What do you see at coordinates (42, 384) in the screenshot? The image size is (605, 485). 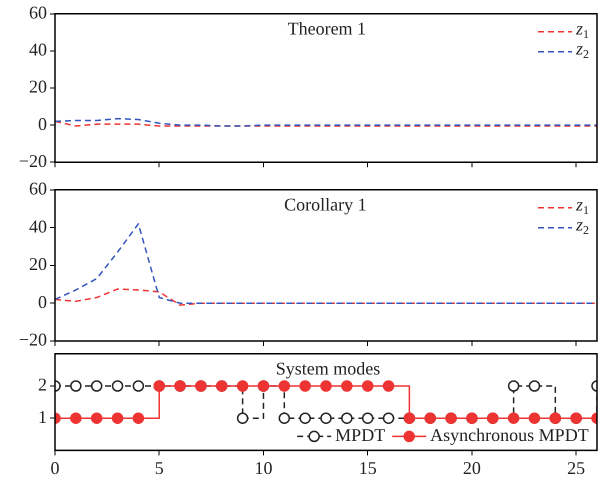 I see `y-tick-label: 2` at bounding box center [42, 384].